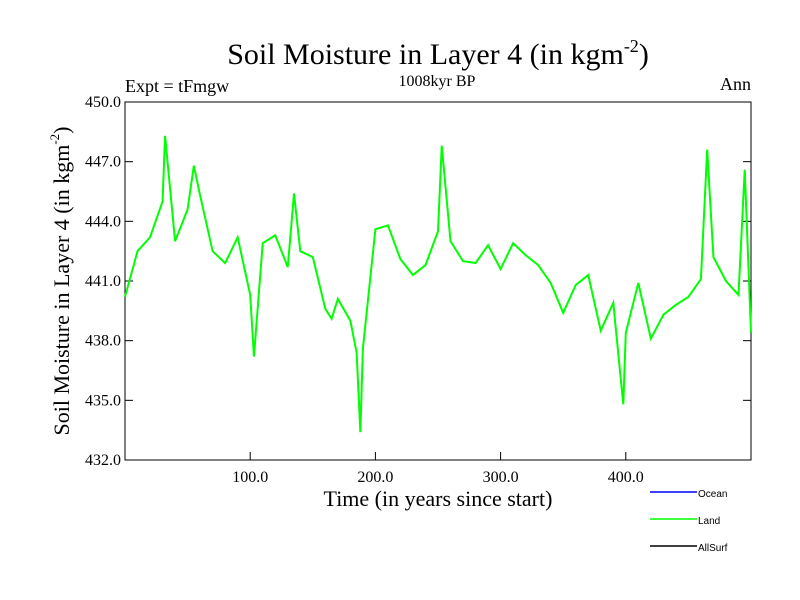 The width and height of the screenshot is (800, 600). Describe the element at coordinates (437, 81) in the screenshot. I see `subtitle: 1008kyr BP` at that location.